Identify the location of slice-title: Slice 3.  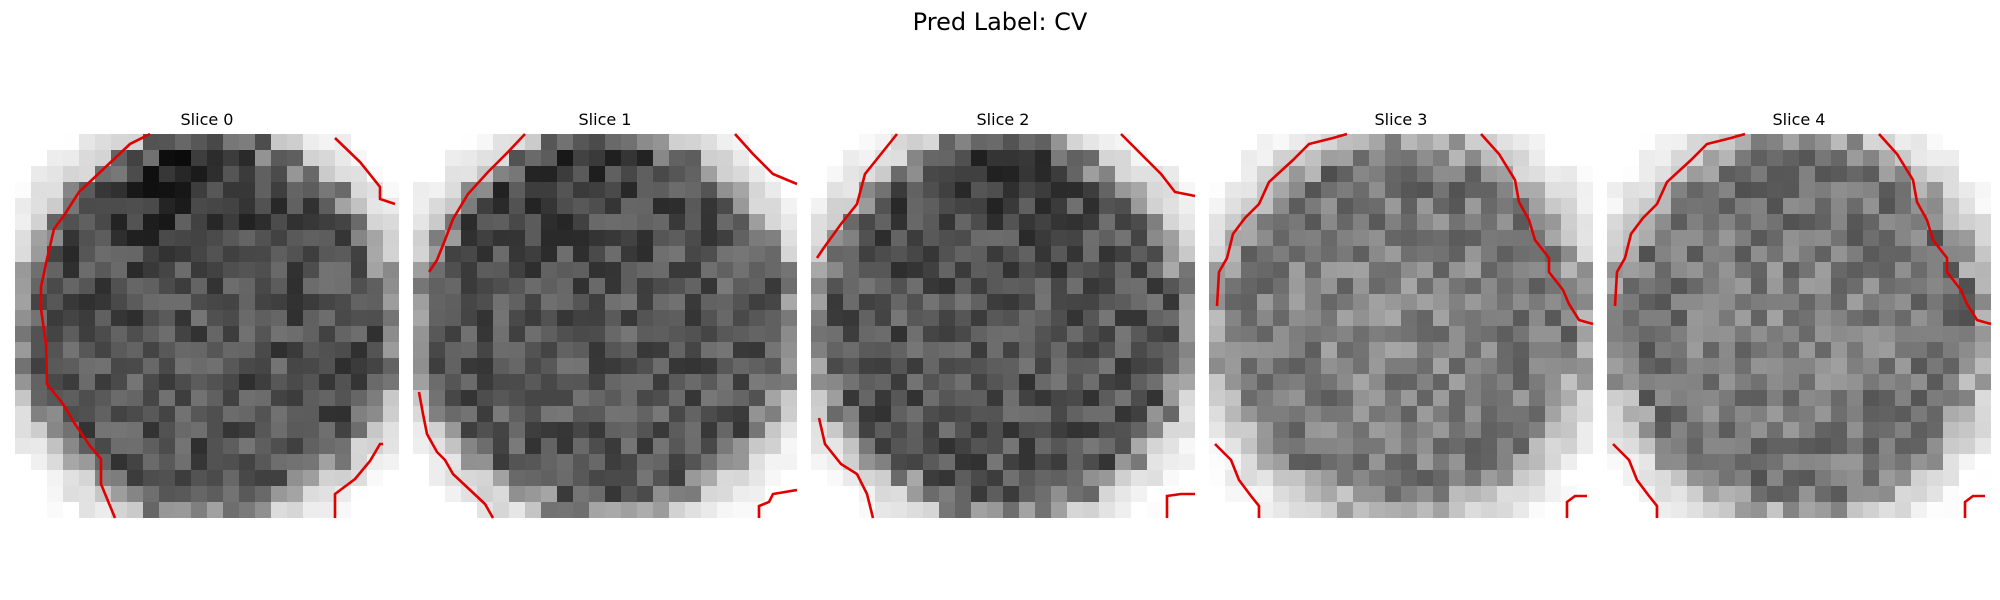
(1401, 119).